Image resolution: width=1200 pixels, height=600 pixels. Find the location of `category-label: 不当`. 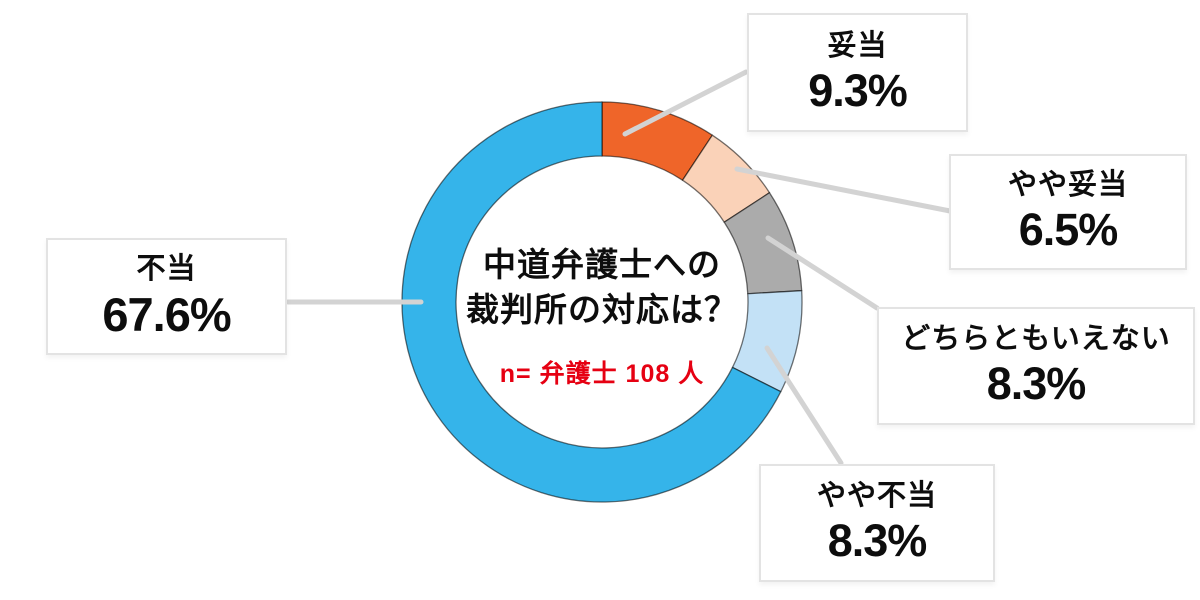

category-label: 不当 is located at coordinates (166, 268).